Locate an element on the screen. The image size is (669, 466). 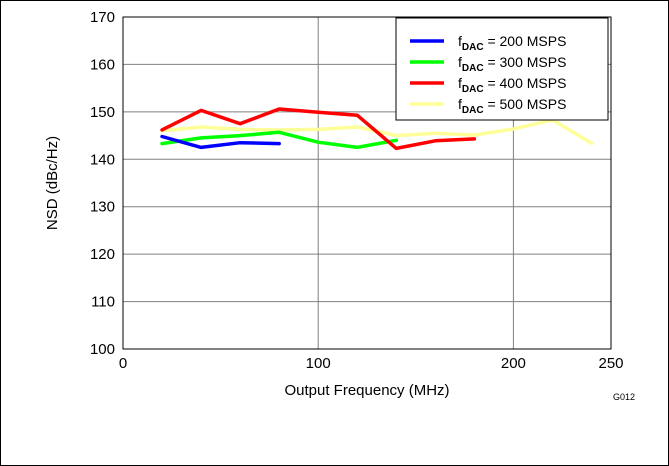
y-tick-label: 160 is located at coordinates (102, 64).